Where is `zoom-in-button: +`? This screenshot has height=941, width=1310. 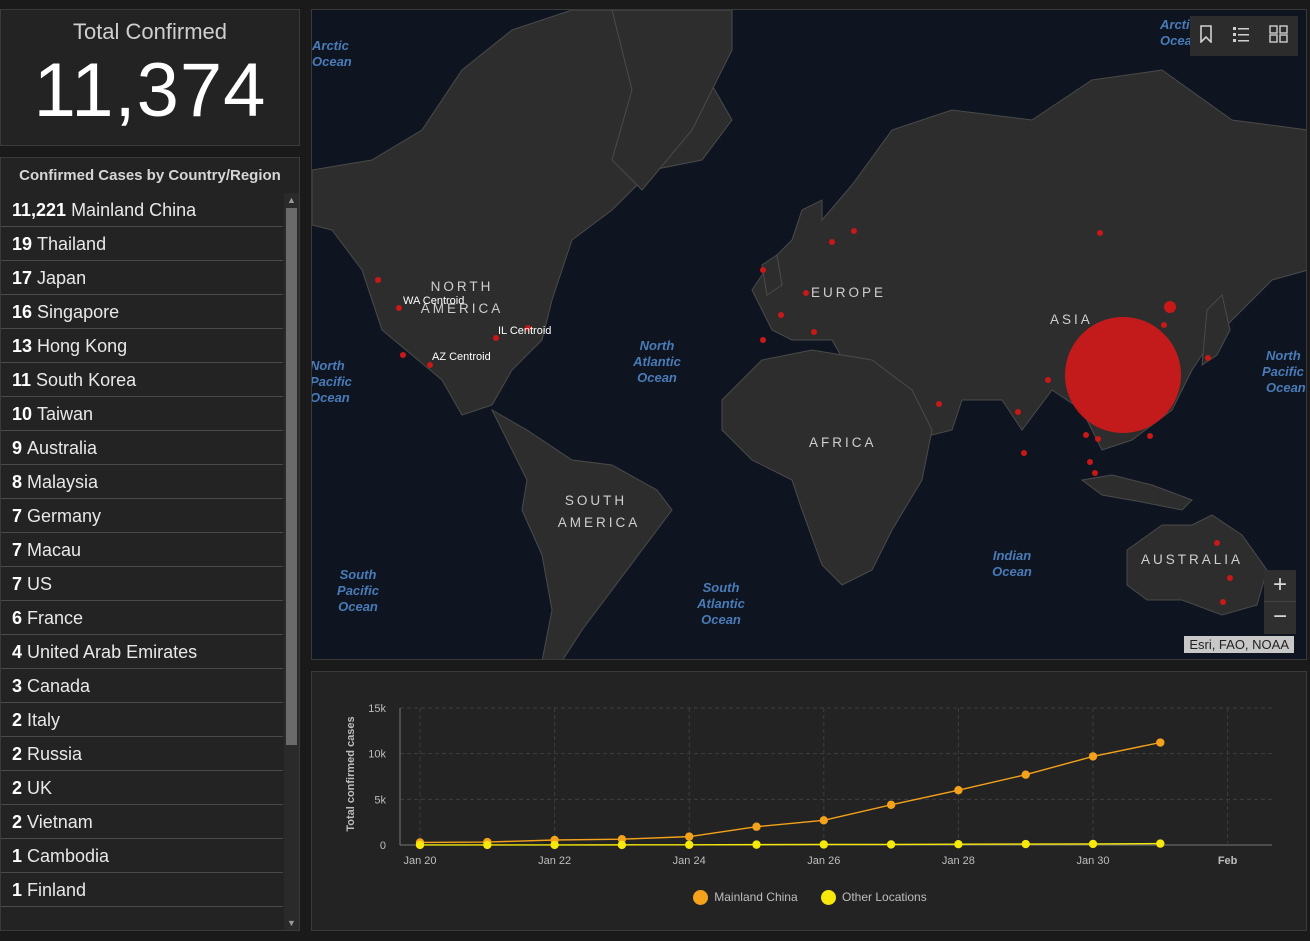 zoom-in-button: + is located at coordinates (1280, 586).